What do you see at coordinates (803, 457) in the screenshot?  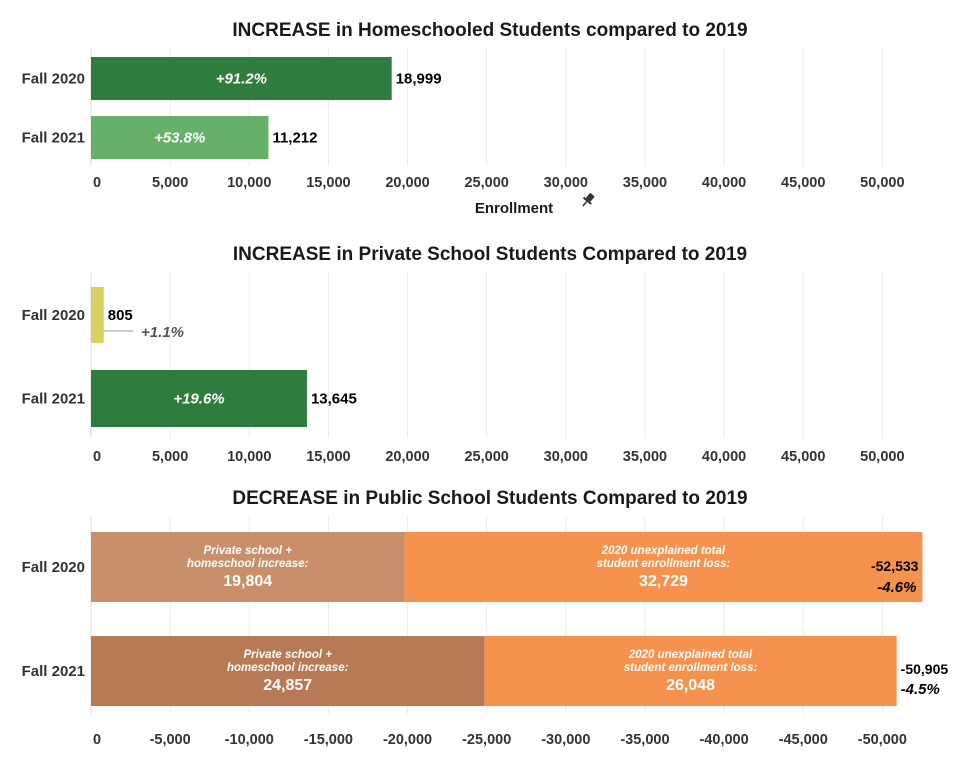 I see `chart-2-x-tick-label: 45,000` at bounding box center [803, 457].